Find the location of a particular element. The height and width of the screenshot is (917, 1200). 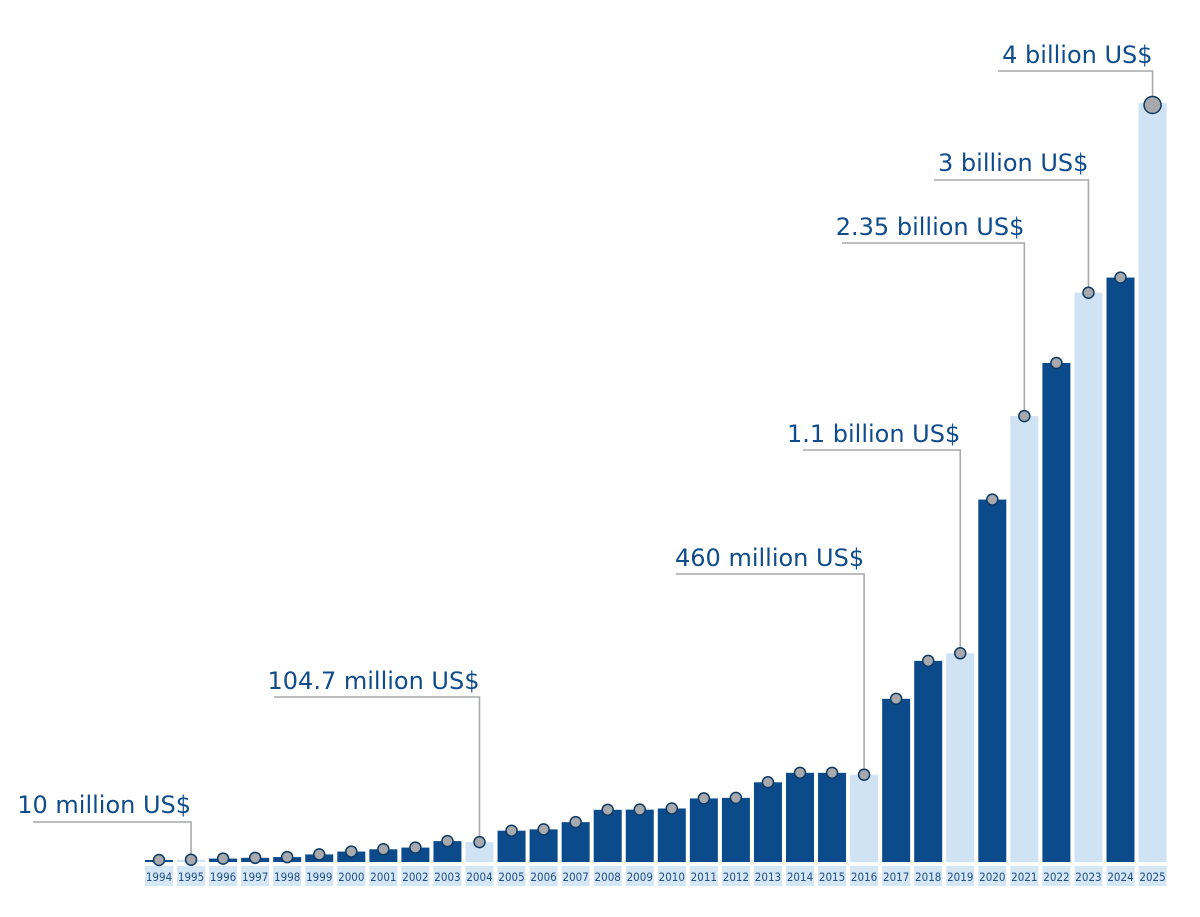

callout-line-2023 is located at coordinates (1012, 233).